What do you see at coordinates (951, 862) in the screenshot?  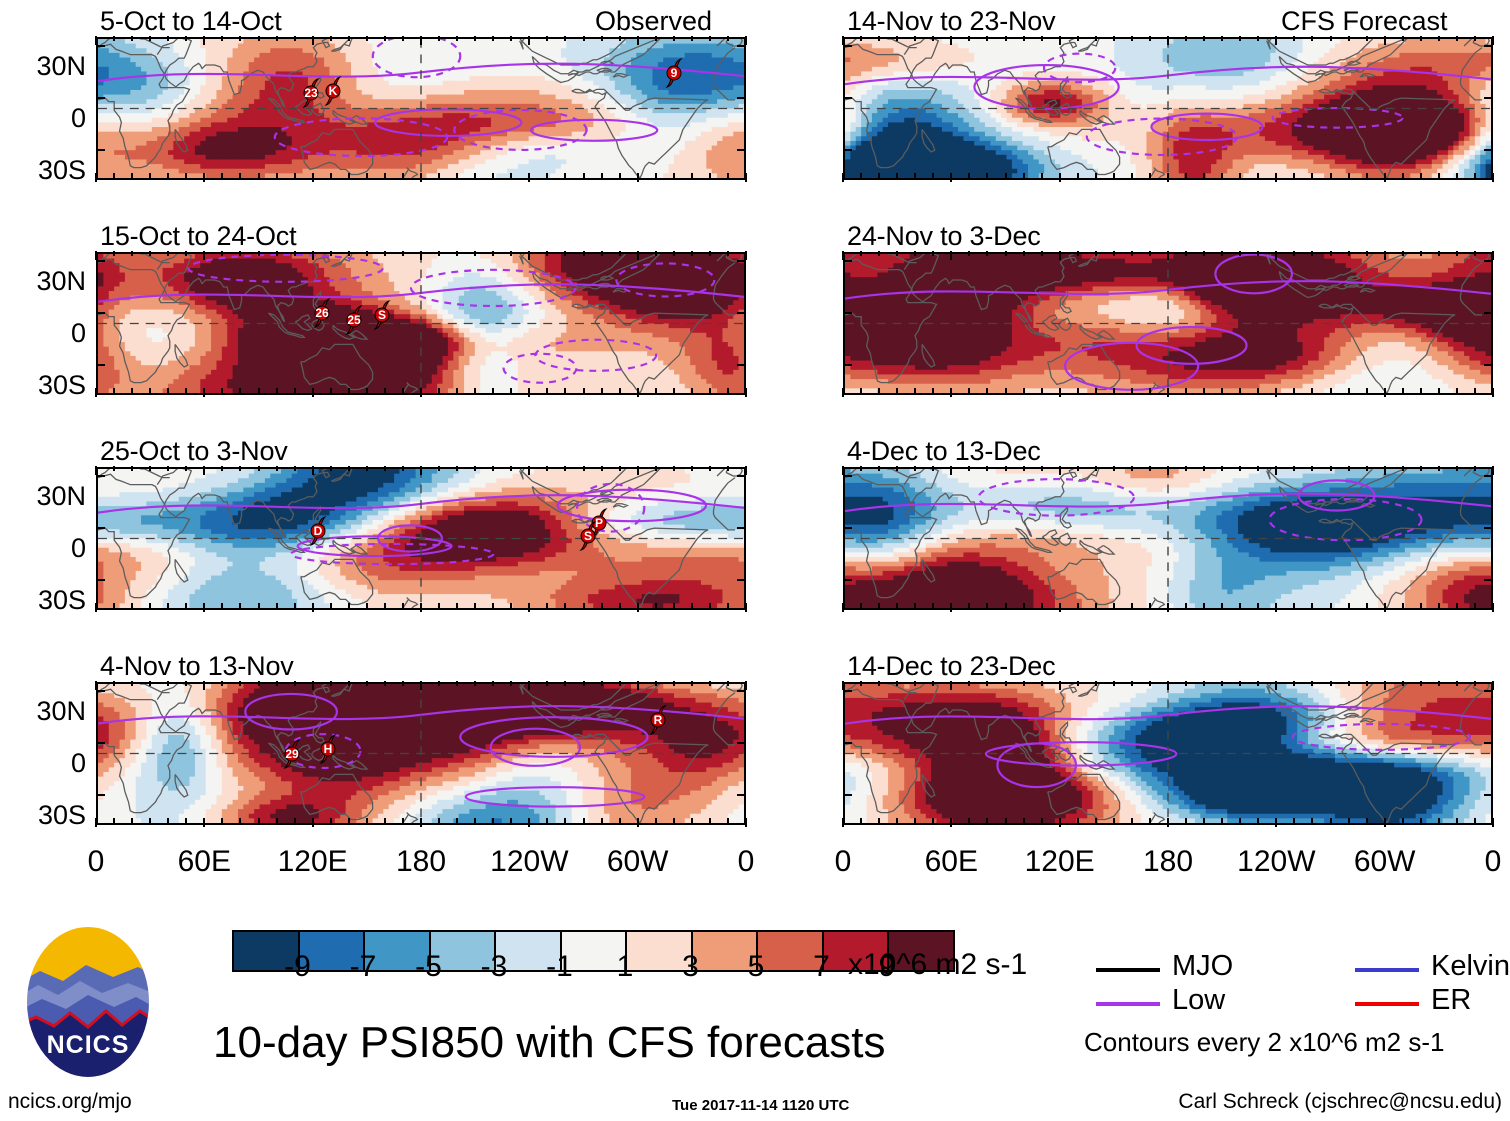 I see `x-axis-tick-label: 60E` at bounding box center [951, 862].